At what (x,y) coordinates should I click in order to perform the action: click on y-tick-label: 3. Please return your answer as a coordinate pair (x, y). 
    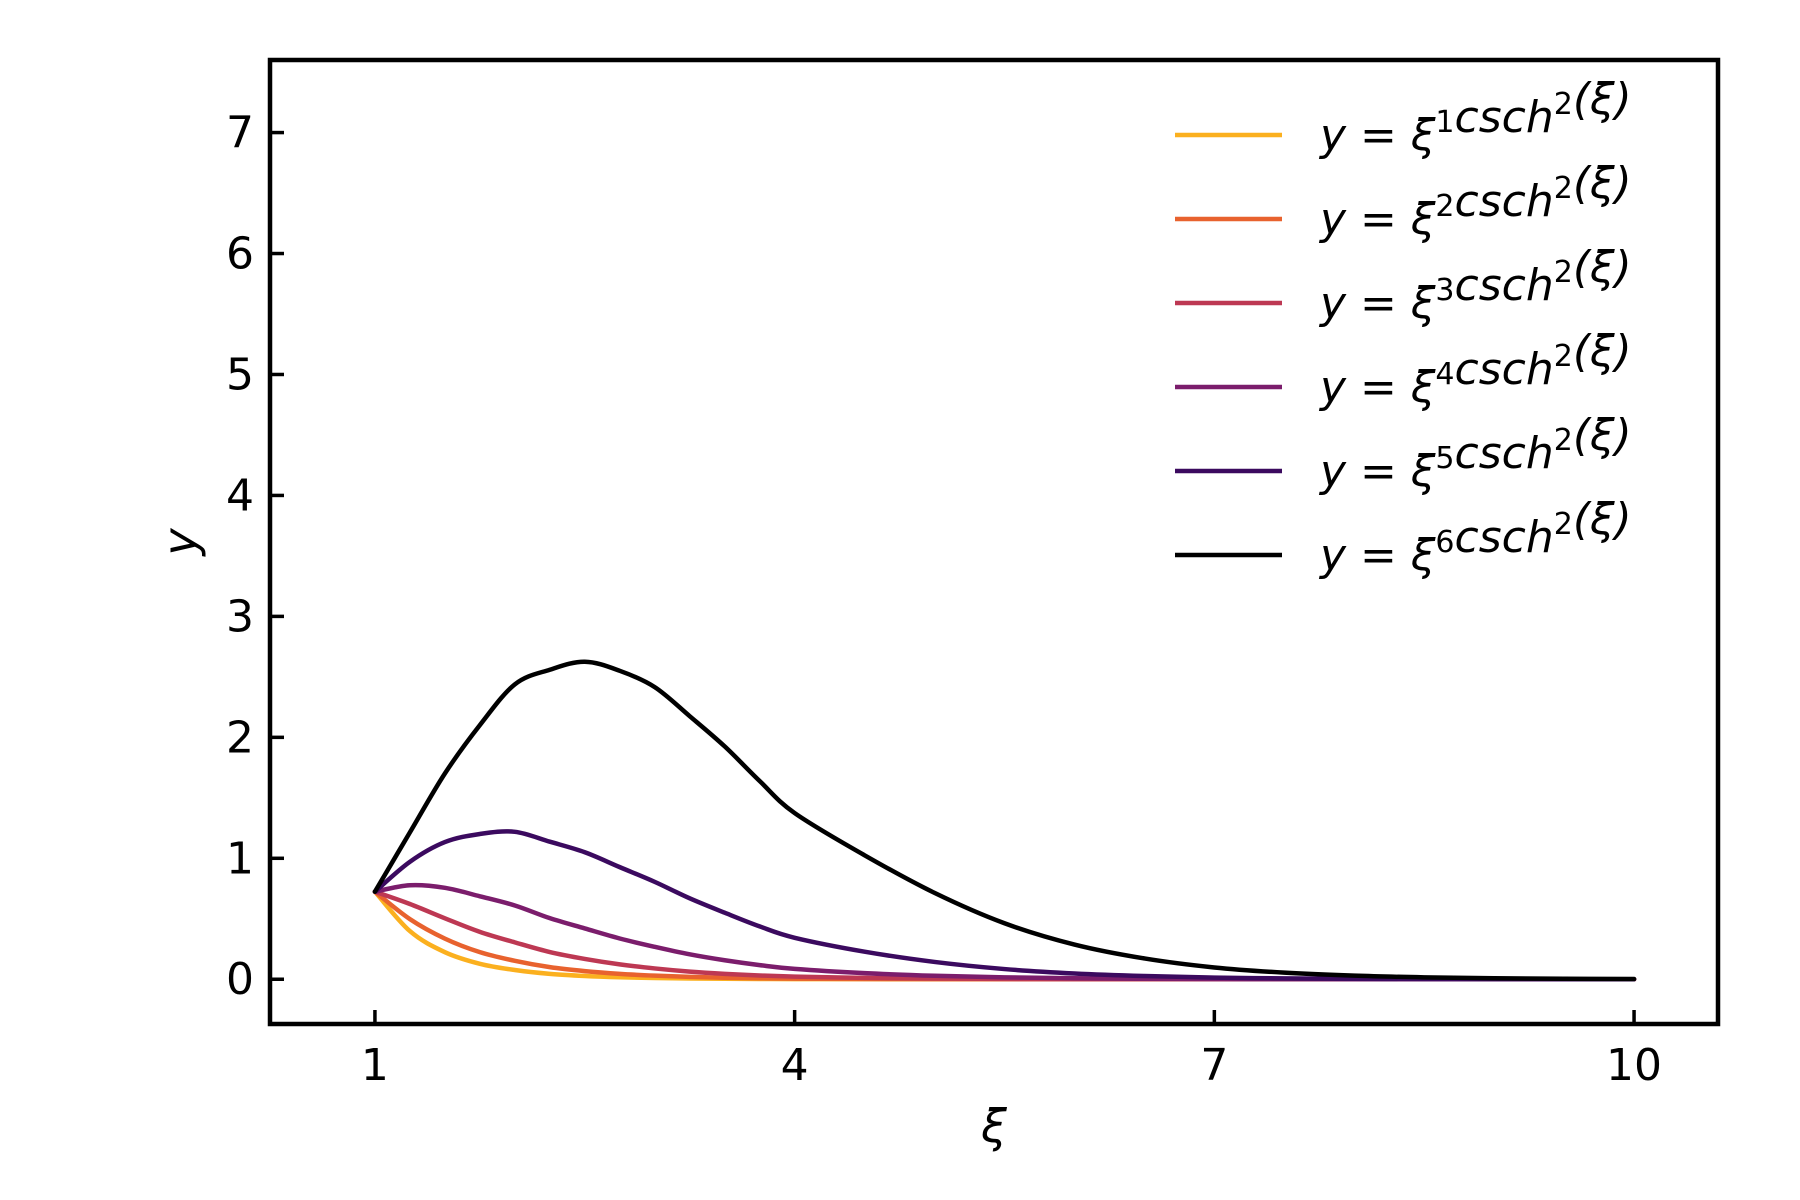
    Looking at the image, I should click on (240, 616).